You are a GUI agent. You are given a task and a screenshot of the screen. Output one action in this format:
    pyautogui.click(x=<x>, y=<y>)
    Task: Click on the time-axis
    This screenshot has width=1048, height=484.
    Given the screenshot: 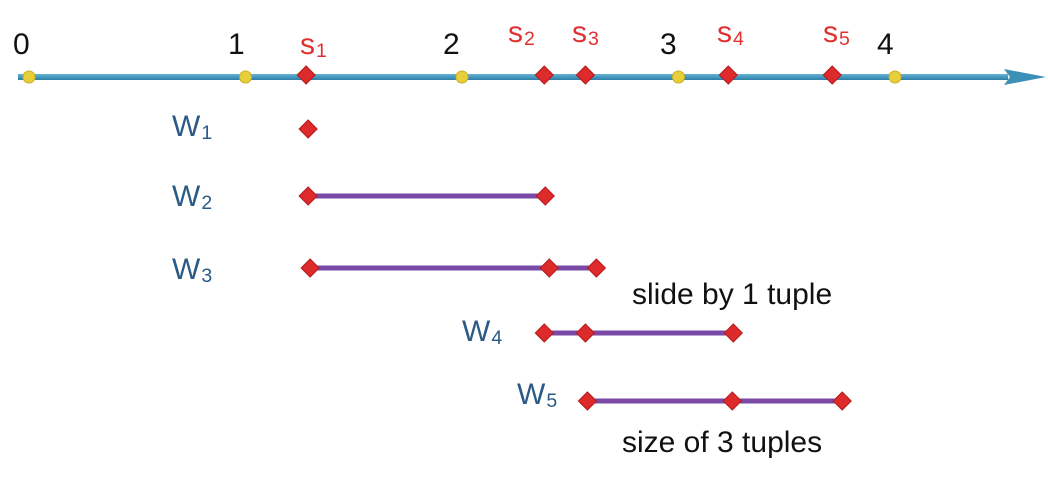 What is the action you would take?
    pyautogui.click(x=532, y=75)
    